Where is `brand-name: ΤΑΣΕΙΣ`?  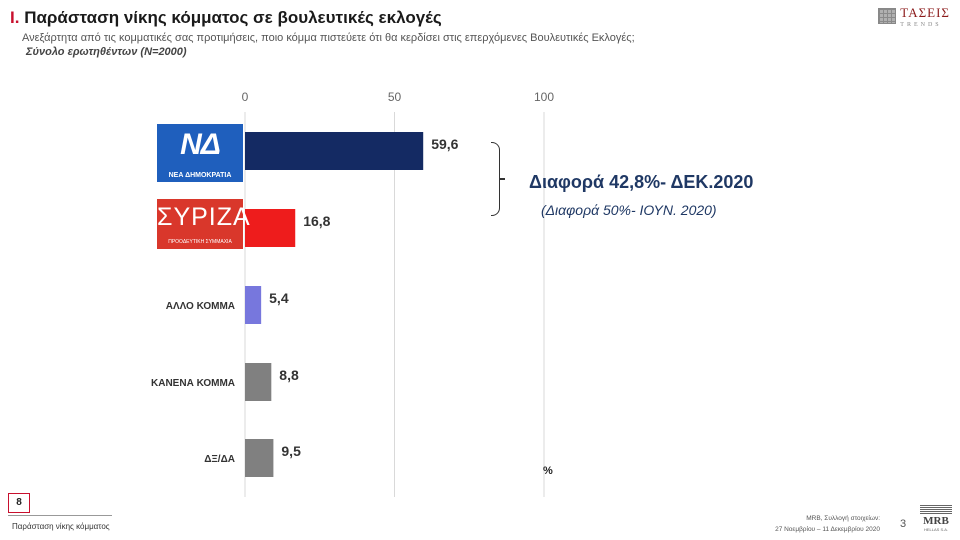 brand-name: ΤΑΣΕΙΣ is located at coordinates (925, 12).